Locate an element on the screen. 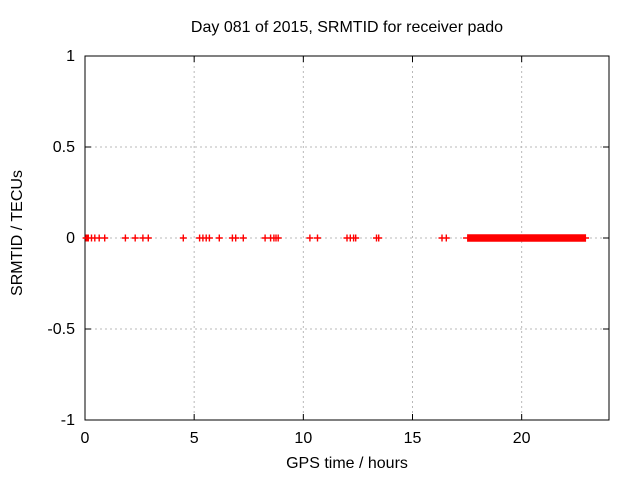 This screenshot has width=640, height=480. x-tick-label: 20 is located at coordinates (522, 438).